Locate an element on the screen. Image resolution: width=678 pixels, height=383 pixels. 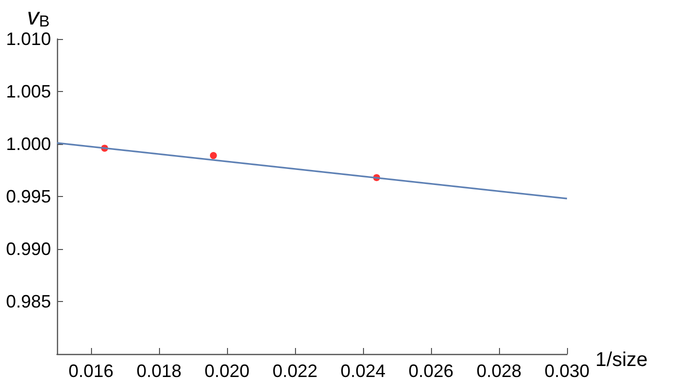
y-tick-label: 0.990 is located at coordinates (28, 249).